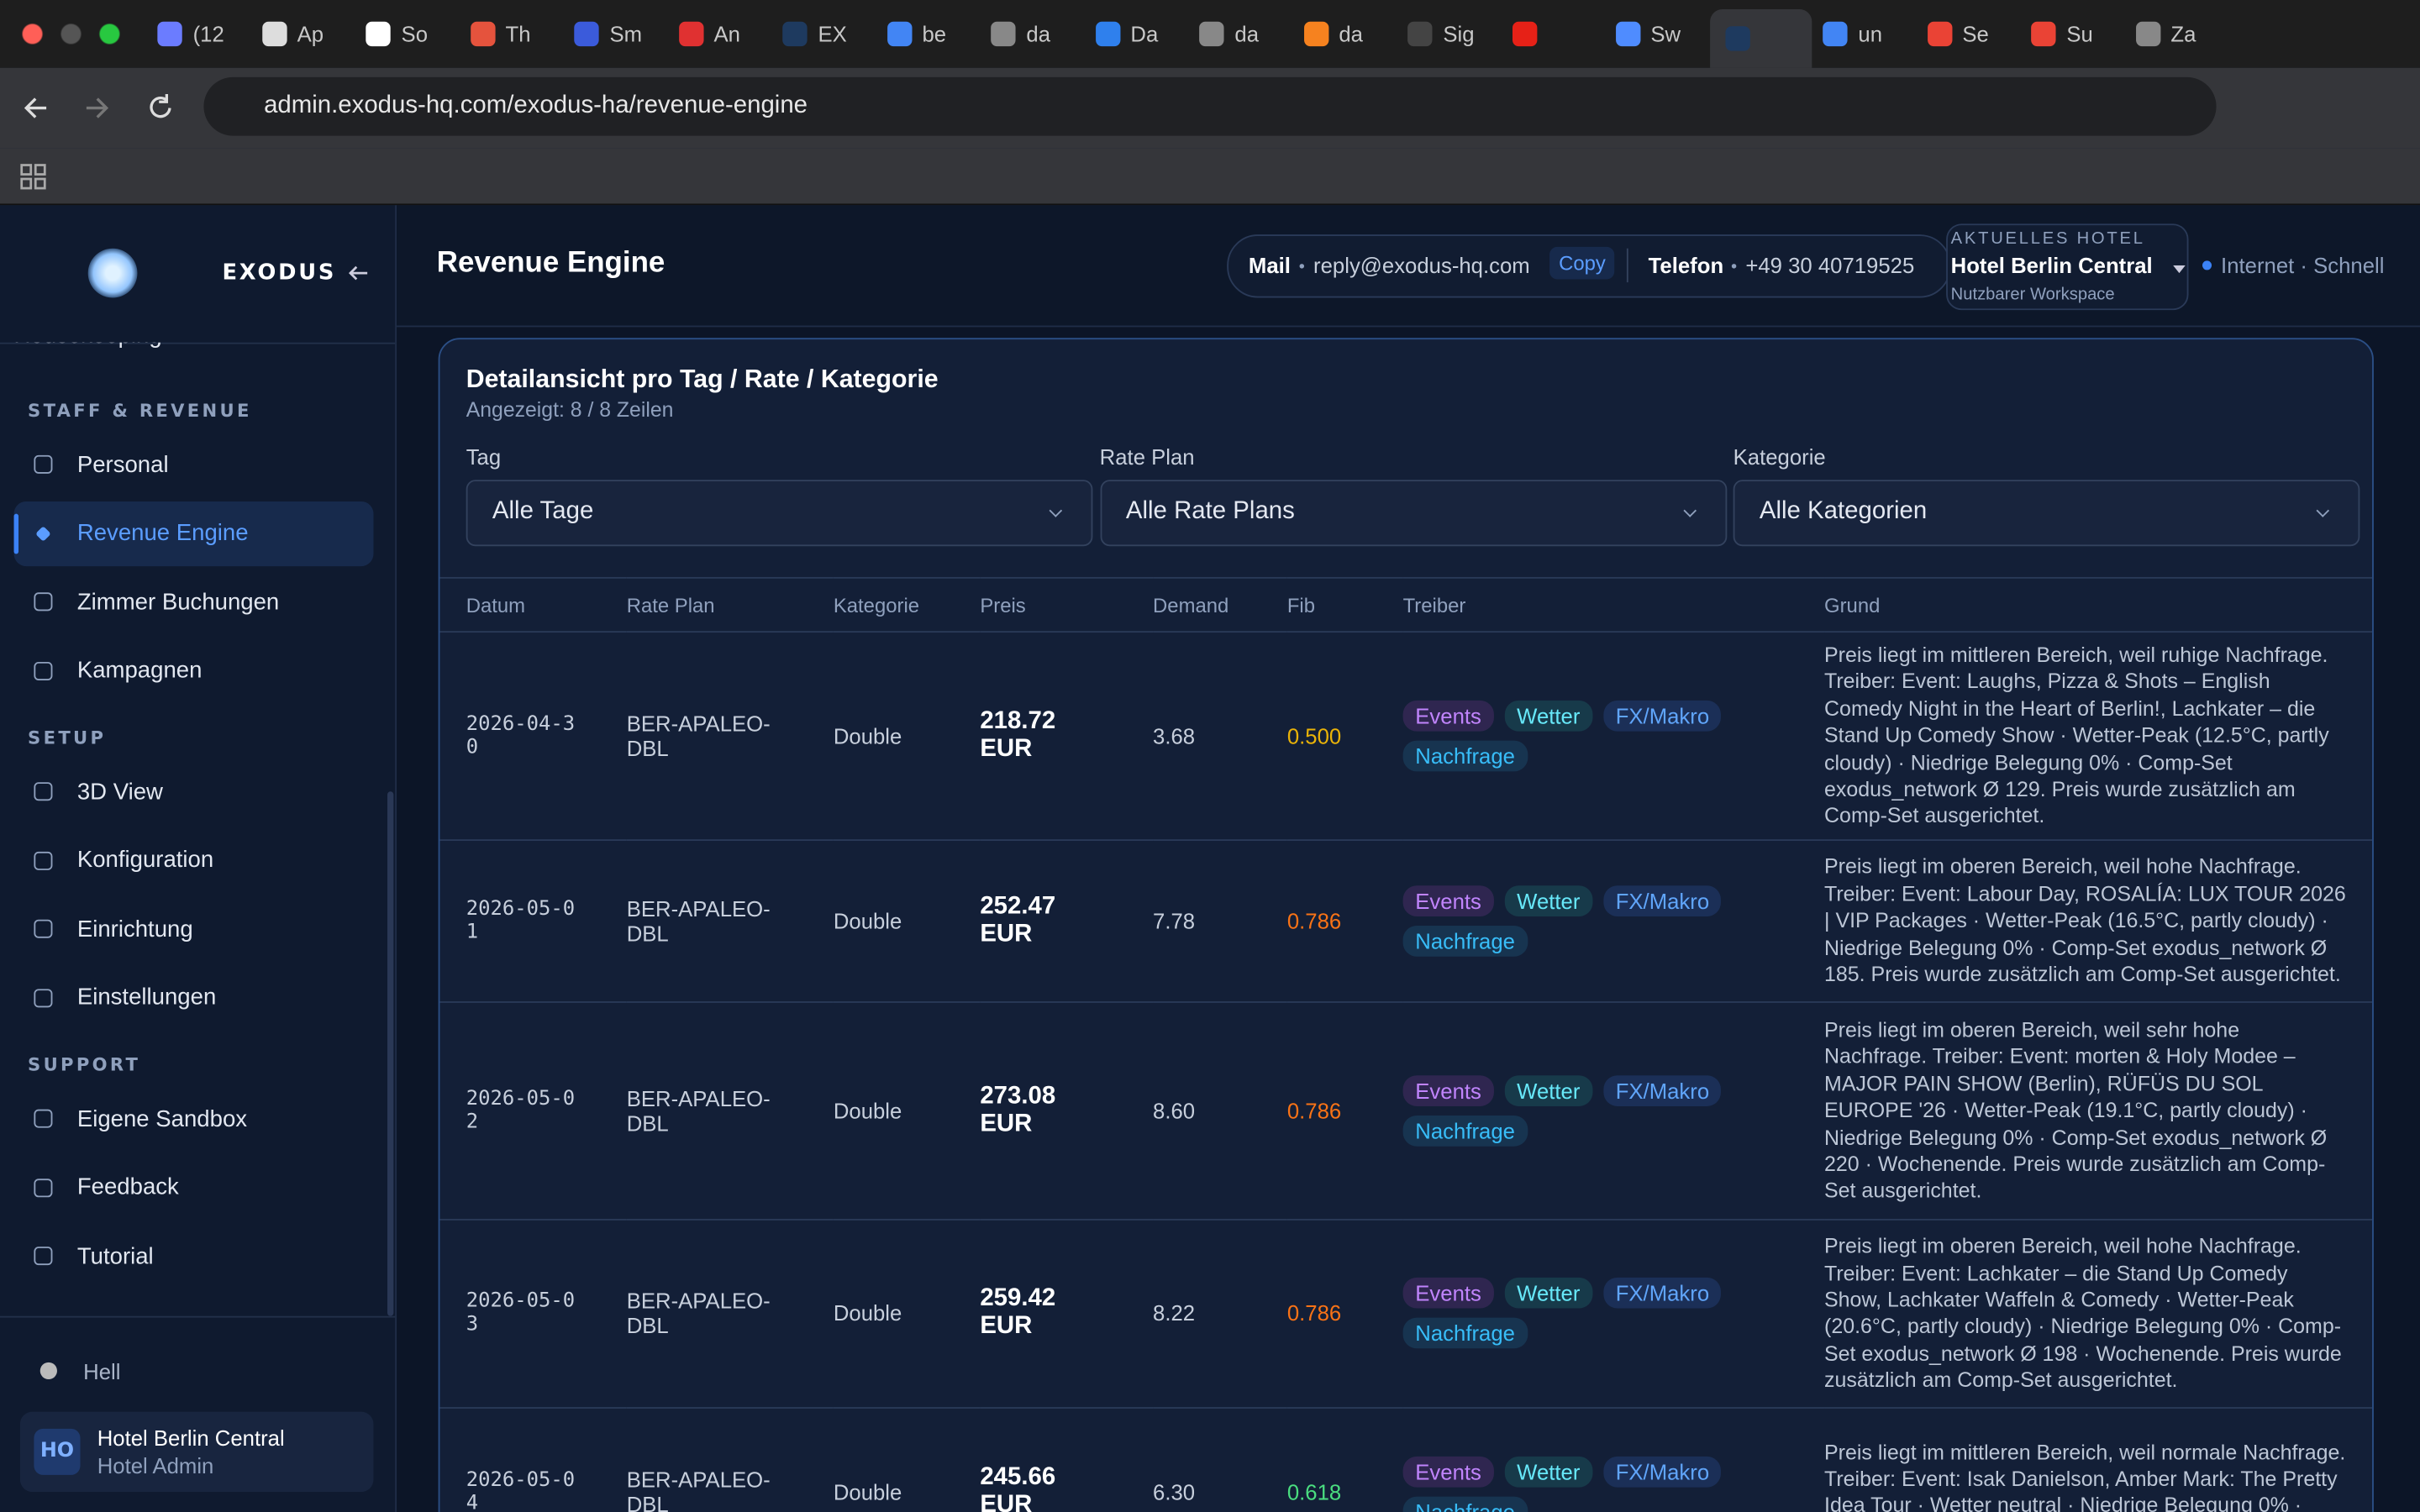 This screenshot has width=2420, height=1512. Describe the element at coordinates (198, 274) in the screenshot. I see `brand-row: EXODUS` at that location.